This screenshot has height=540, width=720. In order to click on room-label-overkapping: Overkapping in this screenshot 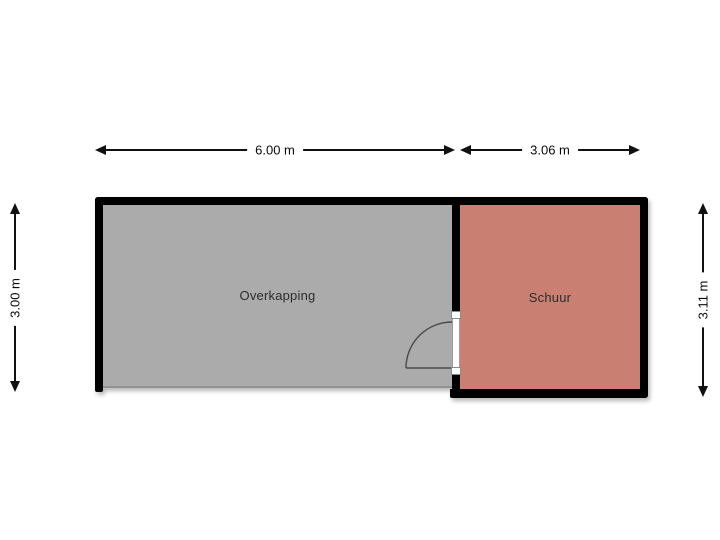, I will do `click(277, 295)`.